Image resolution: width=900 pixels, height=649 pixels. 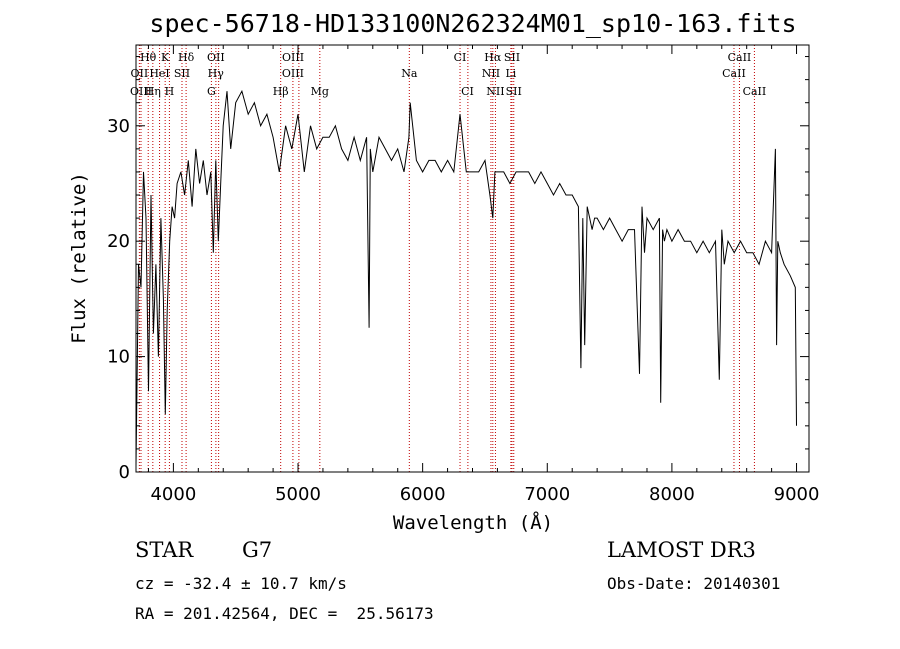 I want to click on line-label-6: Hα, so click(x=493, y=57).